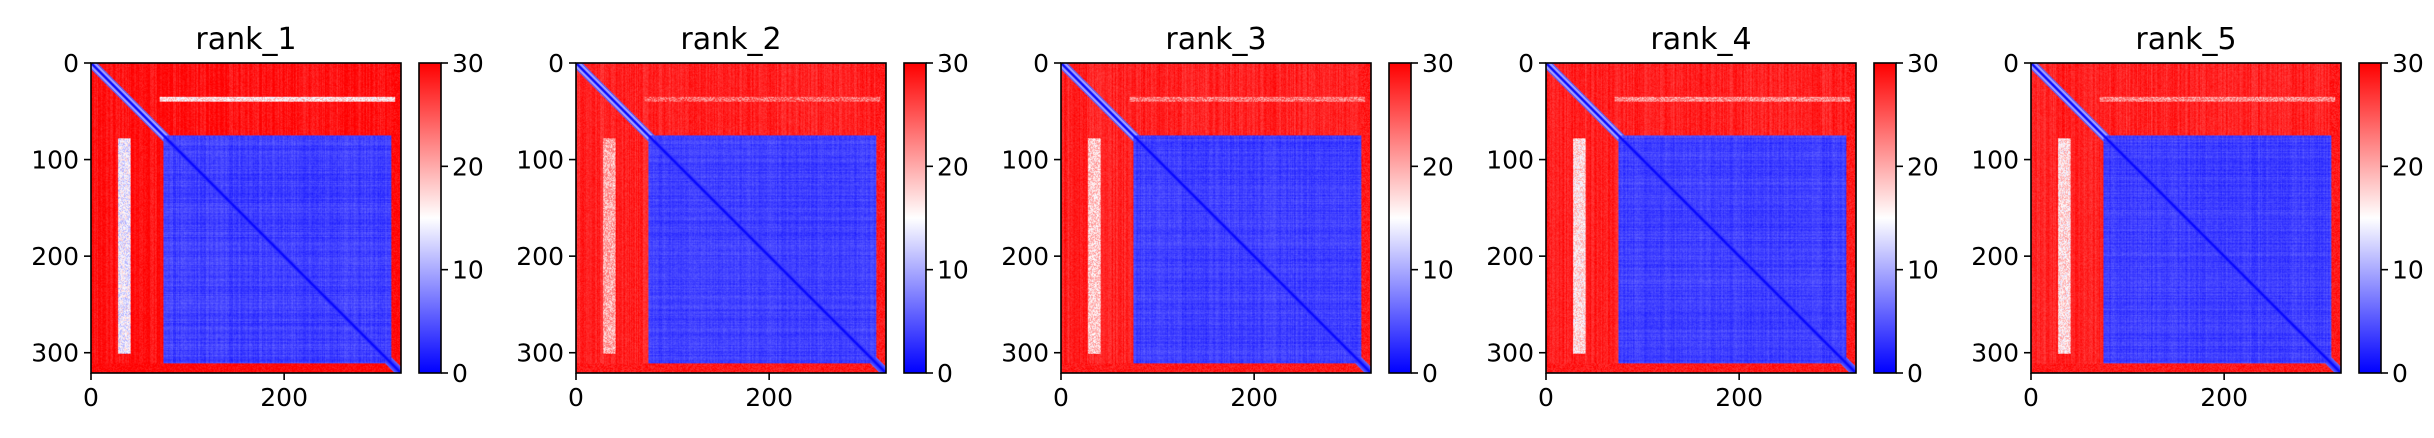 The image size is (2434, 438). Describe the element at coordinates (245, 39) in the screenshot. I see `panel-title: rank_1` at that location.